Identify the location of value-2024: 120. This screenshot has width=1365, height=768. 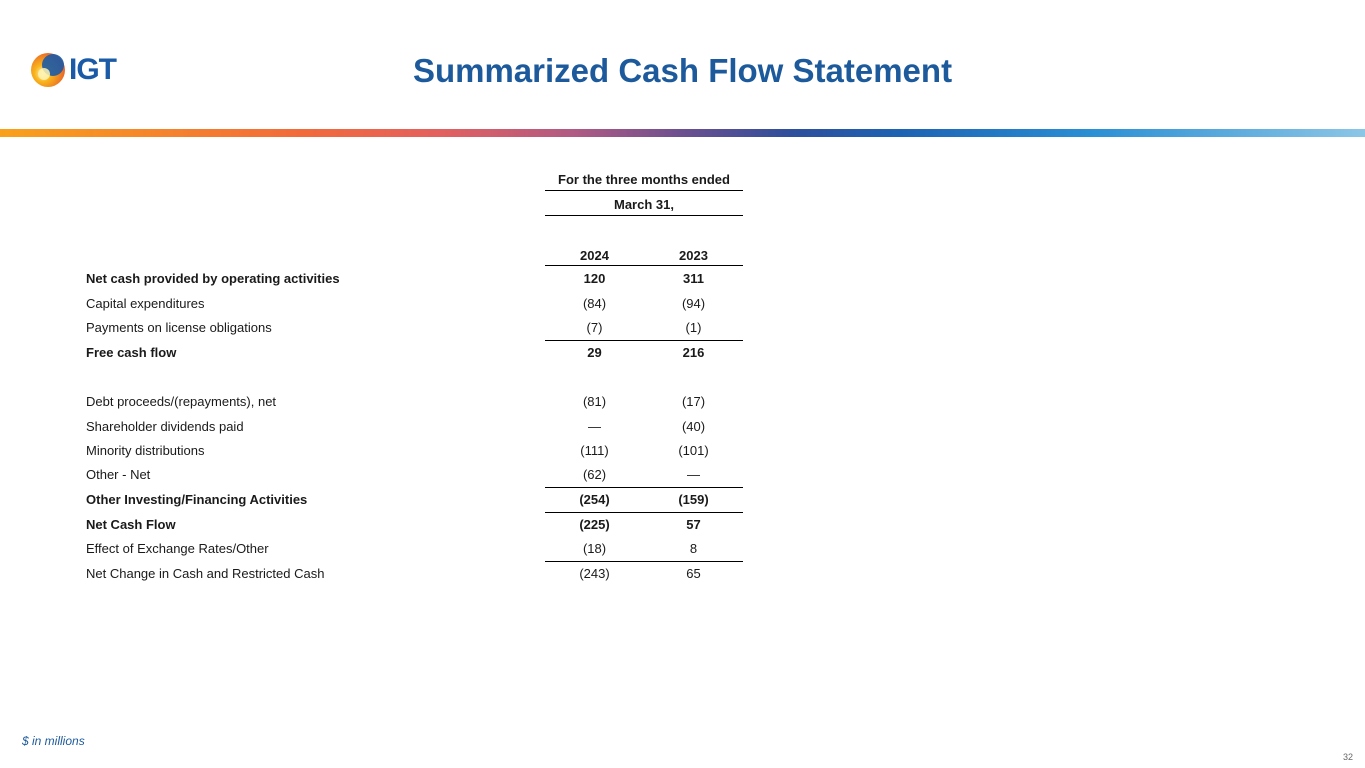
(594, 278).